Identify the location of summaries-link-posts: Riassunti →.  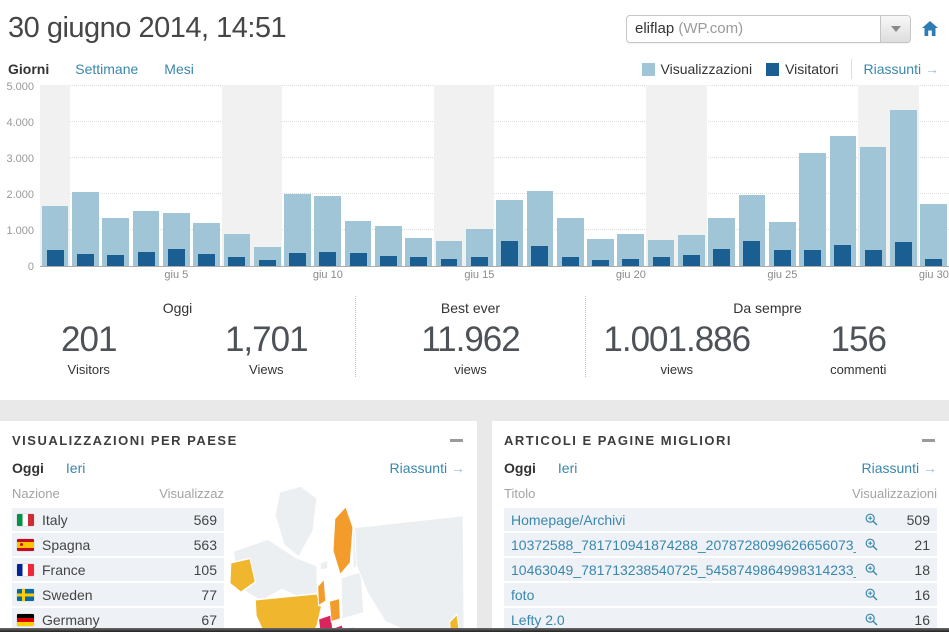
(899, 468).